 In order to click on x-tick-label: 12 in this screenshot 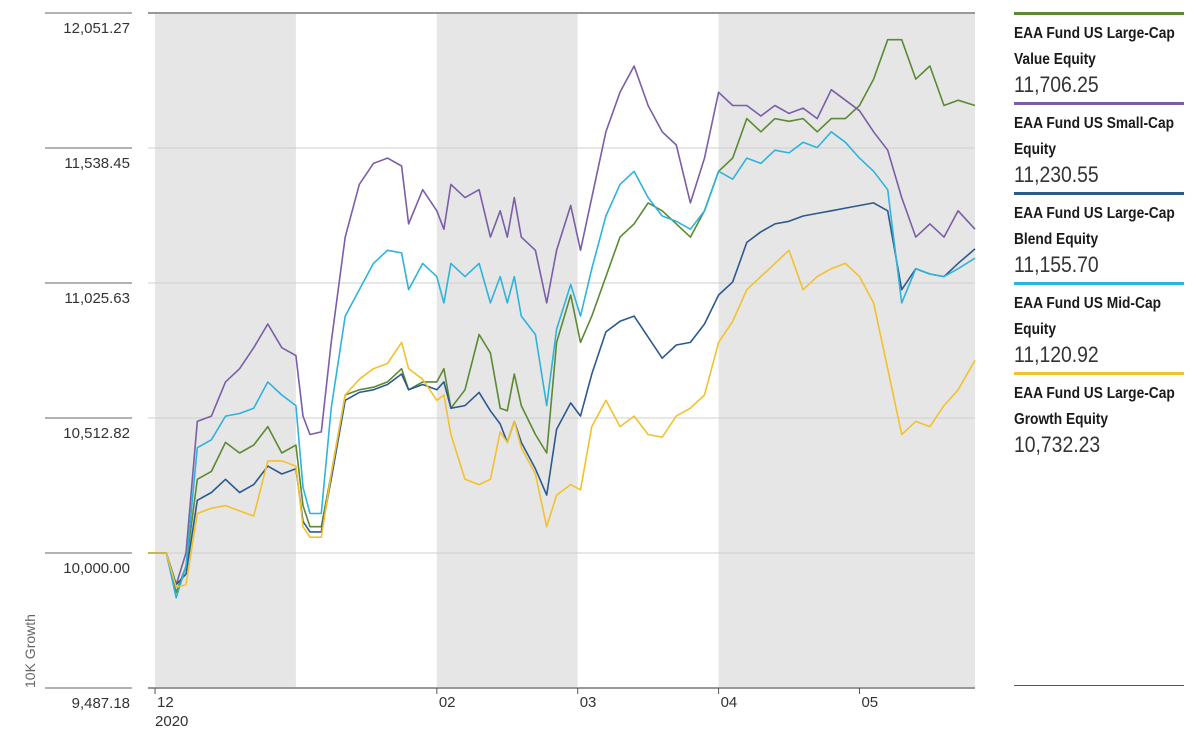, I will do `click(165, 702)`.